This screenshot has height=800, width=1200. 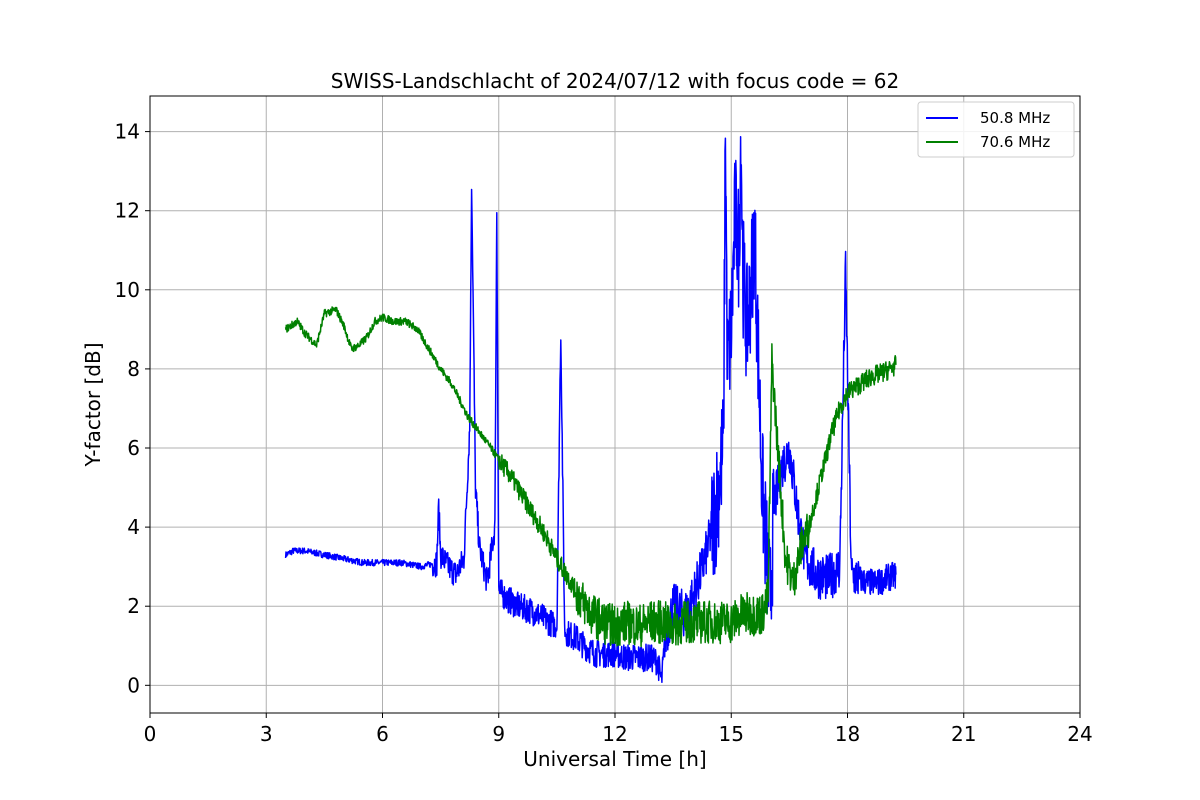 I want to click on legend-entry-label: 50.8 MHz, so click(x=1015, y=118).